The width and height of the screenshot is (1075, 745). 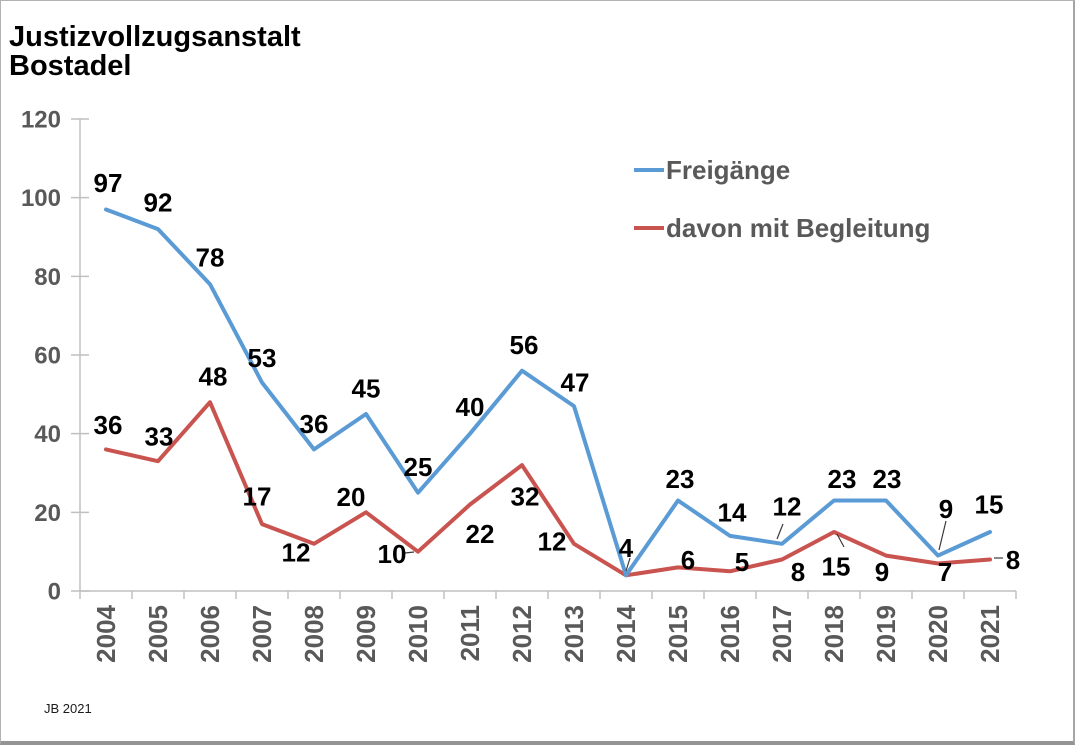 What do you see at coordinates (525, 497) in the screenshot?
I see `data-label: 32` at bounding box center [525, 497].